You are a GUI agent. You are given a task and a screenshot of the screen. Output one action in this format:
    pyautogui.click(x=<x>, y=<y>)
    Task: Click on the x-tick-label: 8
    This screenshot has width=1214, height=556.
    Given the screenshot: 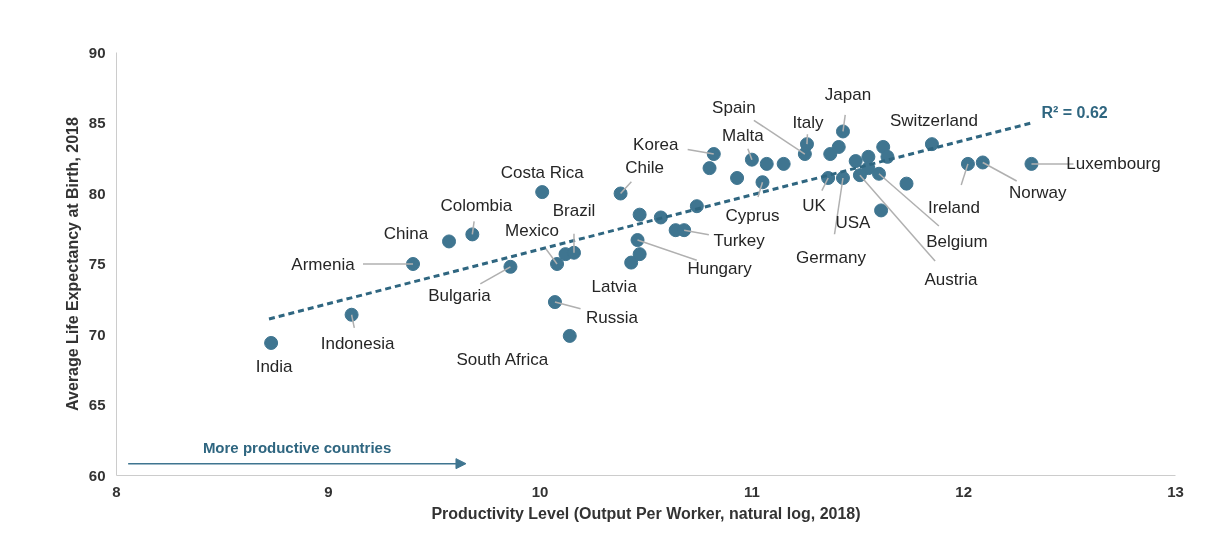 What is the action you would take?
    pyautogui.click(x=116, y=491)
    